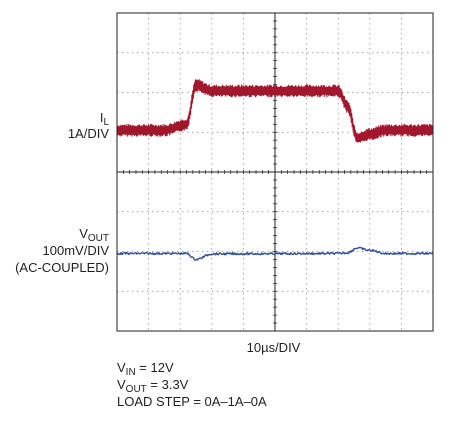 The height and width of the screenshot is (426, 455). What do you see at coordinates (75, 250) in the screenshot?
I see `vout-scale: 100mV/DIV` at bounding box center [75, 250].